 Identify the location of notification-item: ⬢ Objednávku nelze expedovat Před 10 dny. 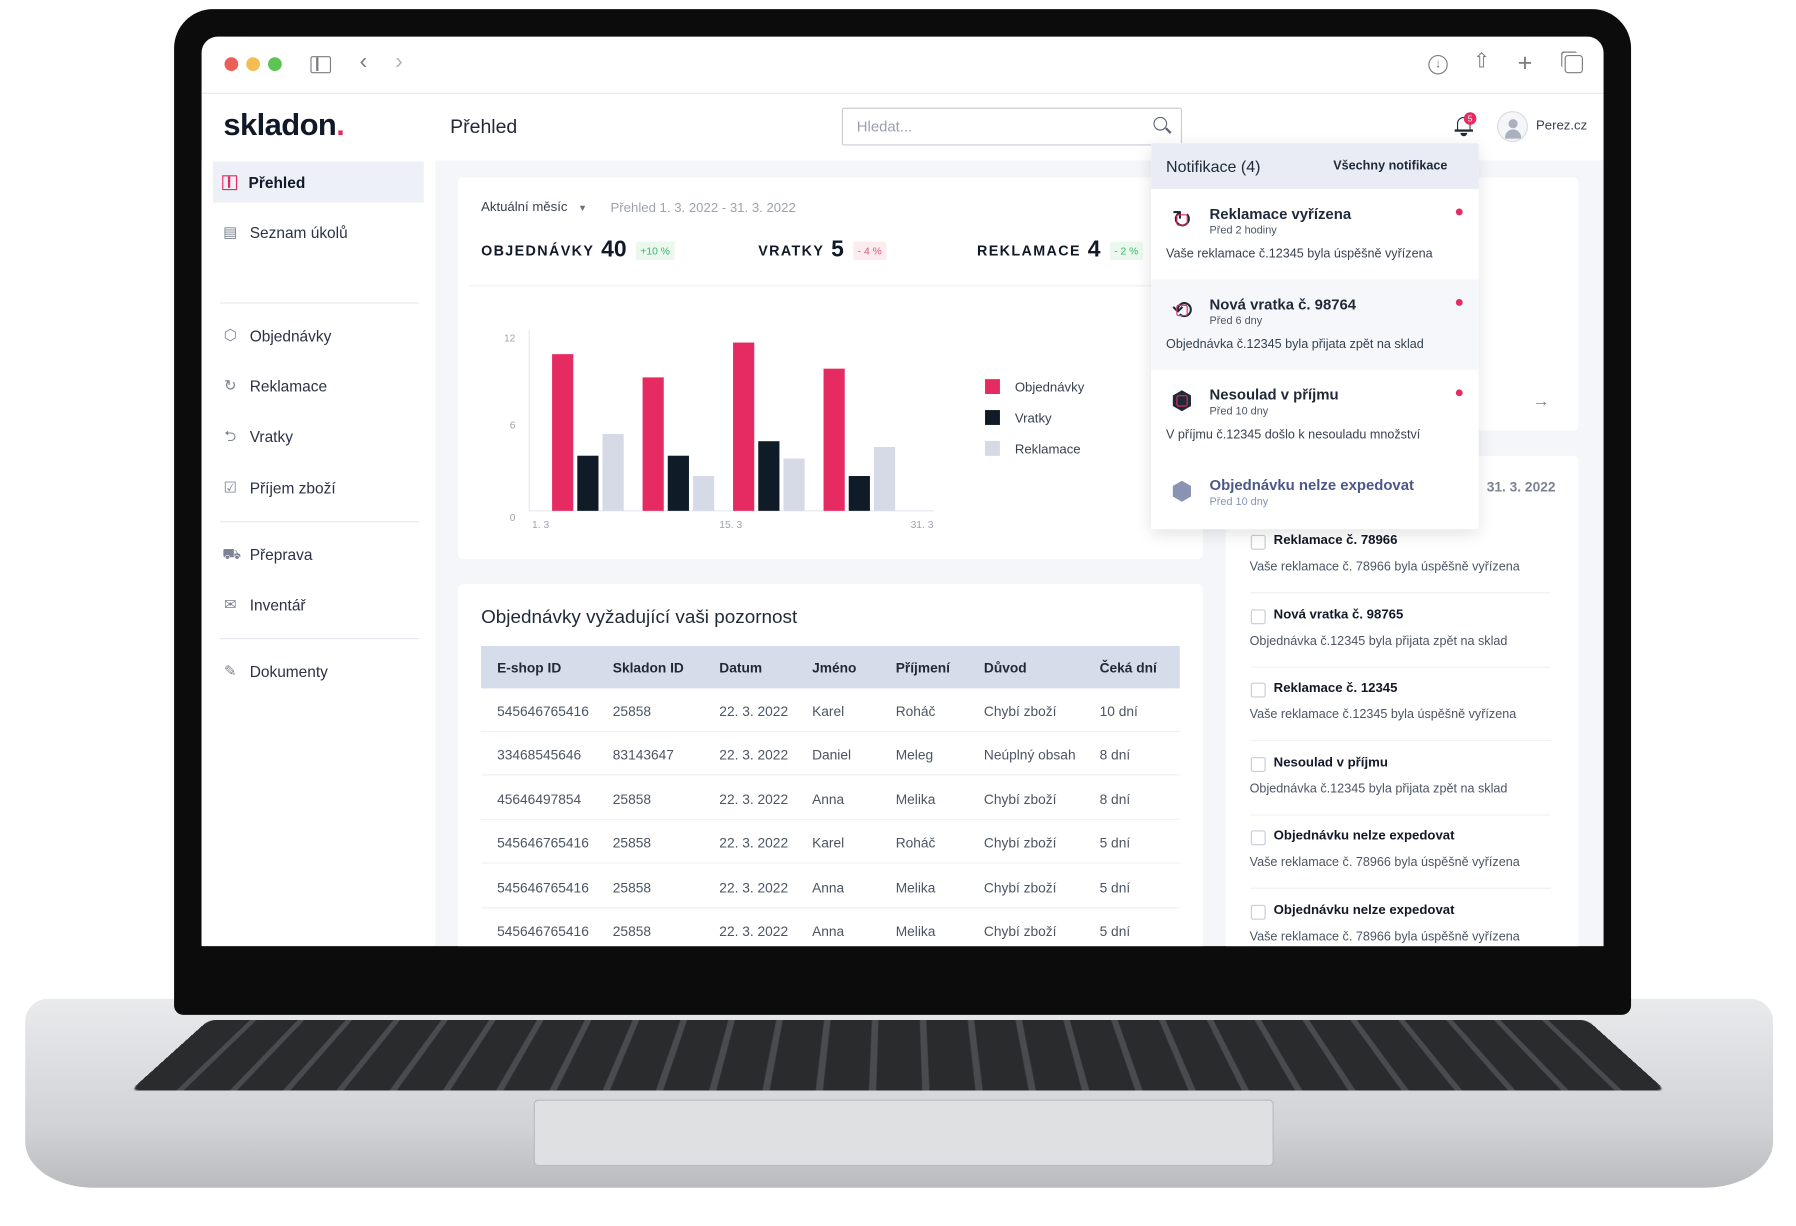
(1315, 495).